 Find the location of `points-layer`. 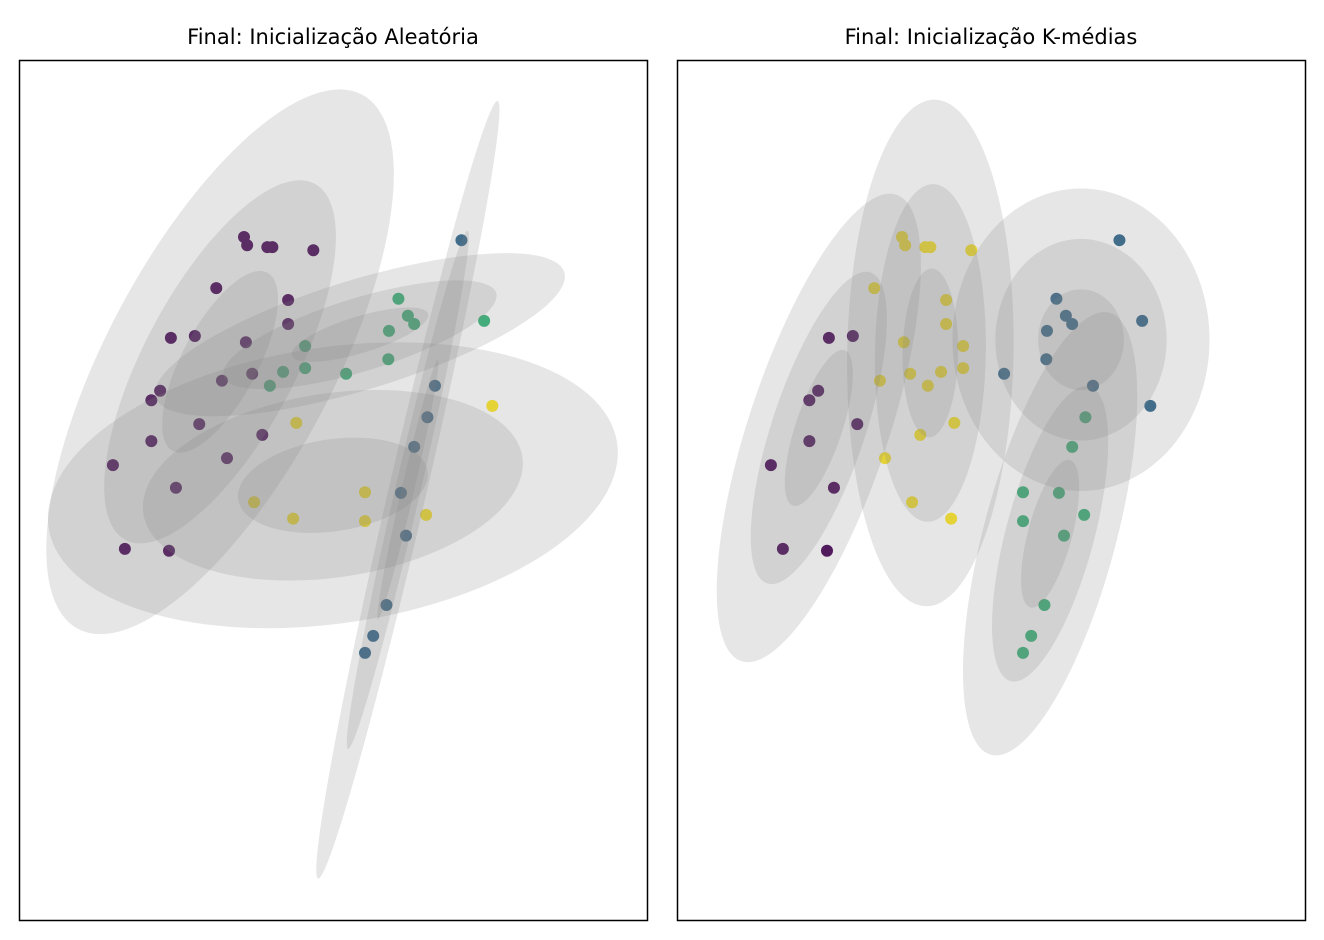

points-layer is located at coordinates (960, 445).